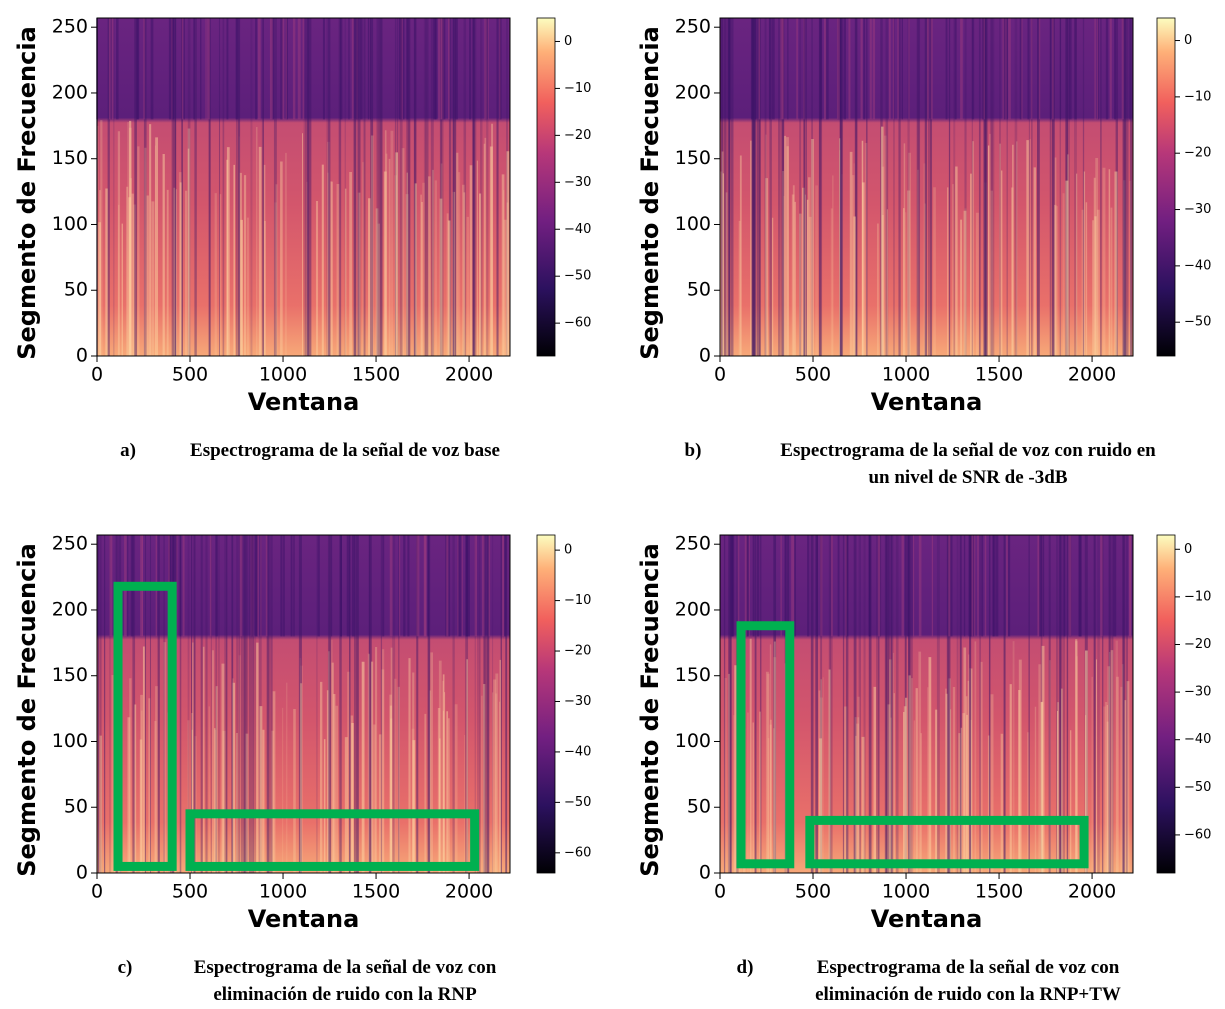 The height and width of the screenshot is (1009, 1225). Describe the element at coordinates (128, 450) in the screenshot. I see `panel-label: a)` at that location.